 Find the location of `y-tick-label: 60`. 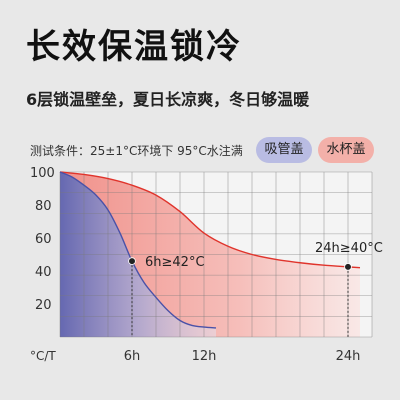

y-tick-label: 60 is located at coordinates (43, 239).